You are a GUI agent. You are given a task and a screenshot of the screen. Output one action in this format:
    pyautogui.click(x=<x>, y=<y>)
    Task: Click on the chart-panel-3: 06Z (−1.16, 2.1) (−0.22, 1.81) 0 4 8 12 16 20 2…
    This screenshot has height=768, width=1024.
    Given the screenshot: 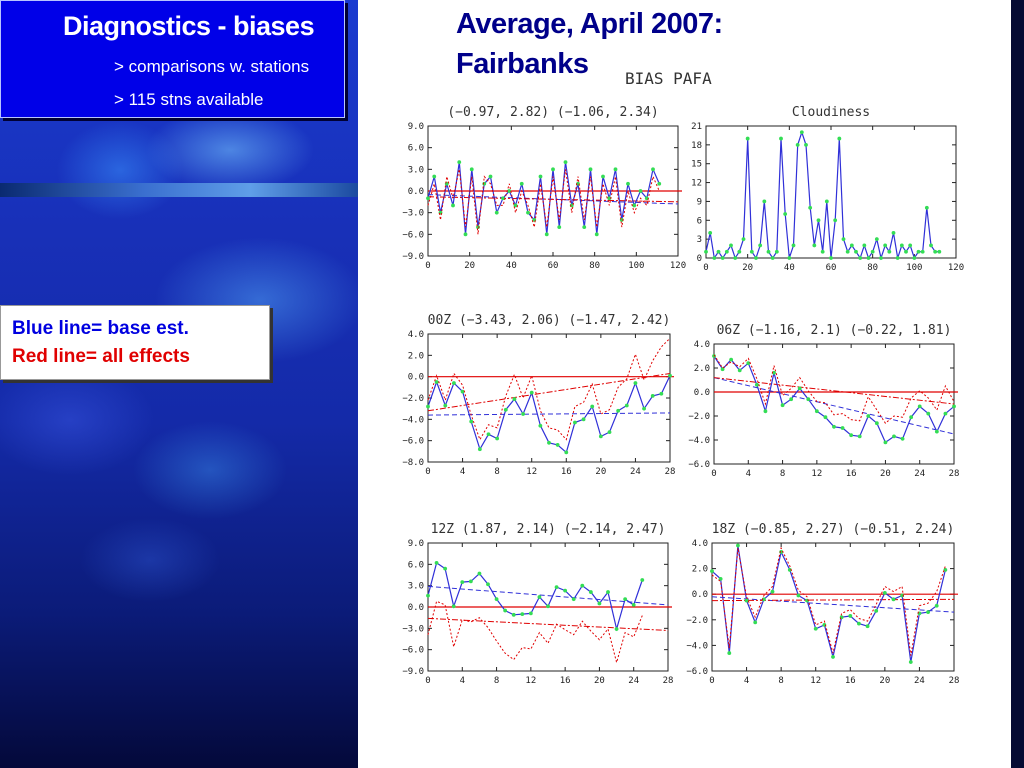 What is the action you would take?
    pyautogui.click(x=823, y=401)
    